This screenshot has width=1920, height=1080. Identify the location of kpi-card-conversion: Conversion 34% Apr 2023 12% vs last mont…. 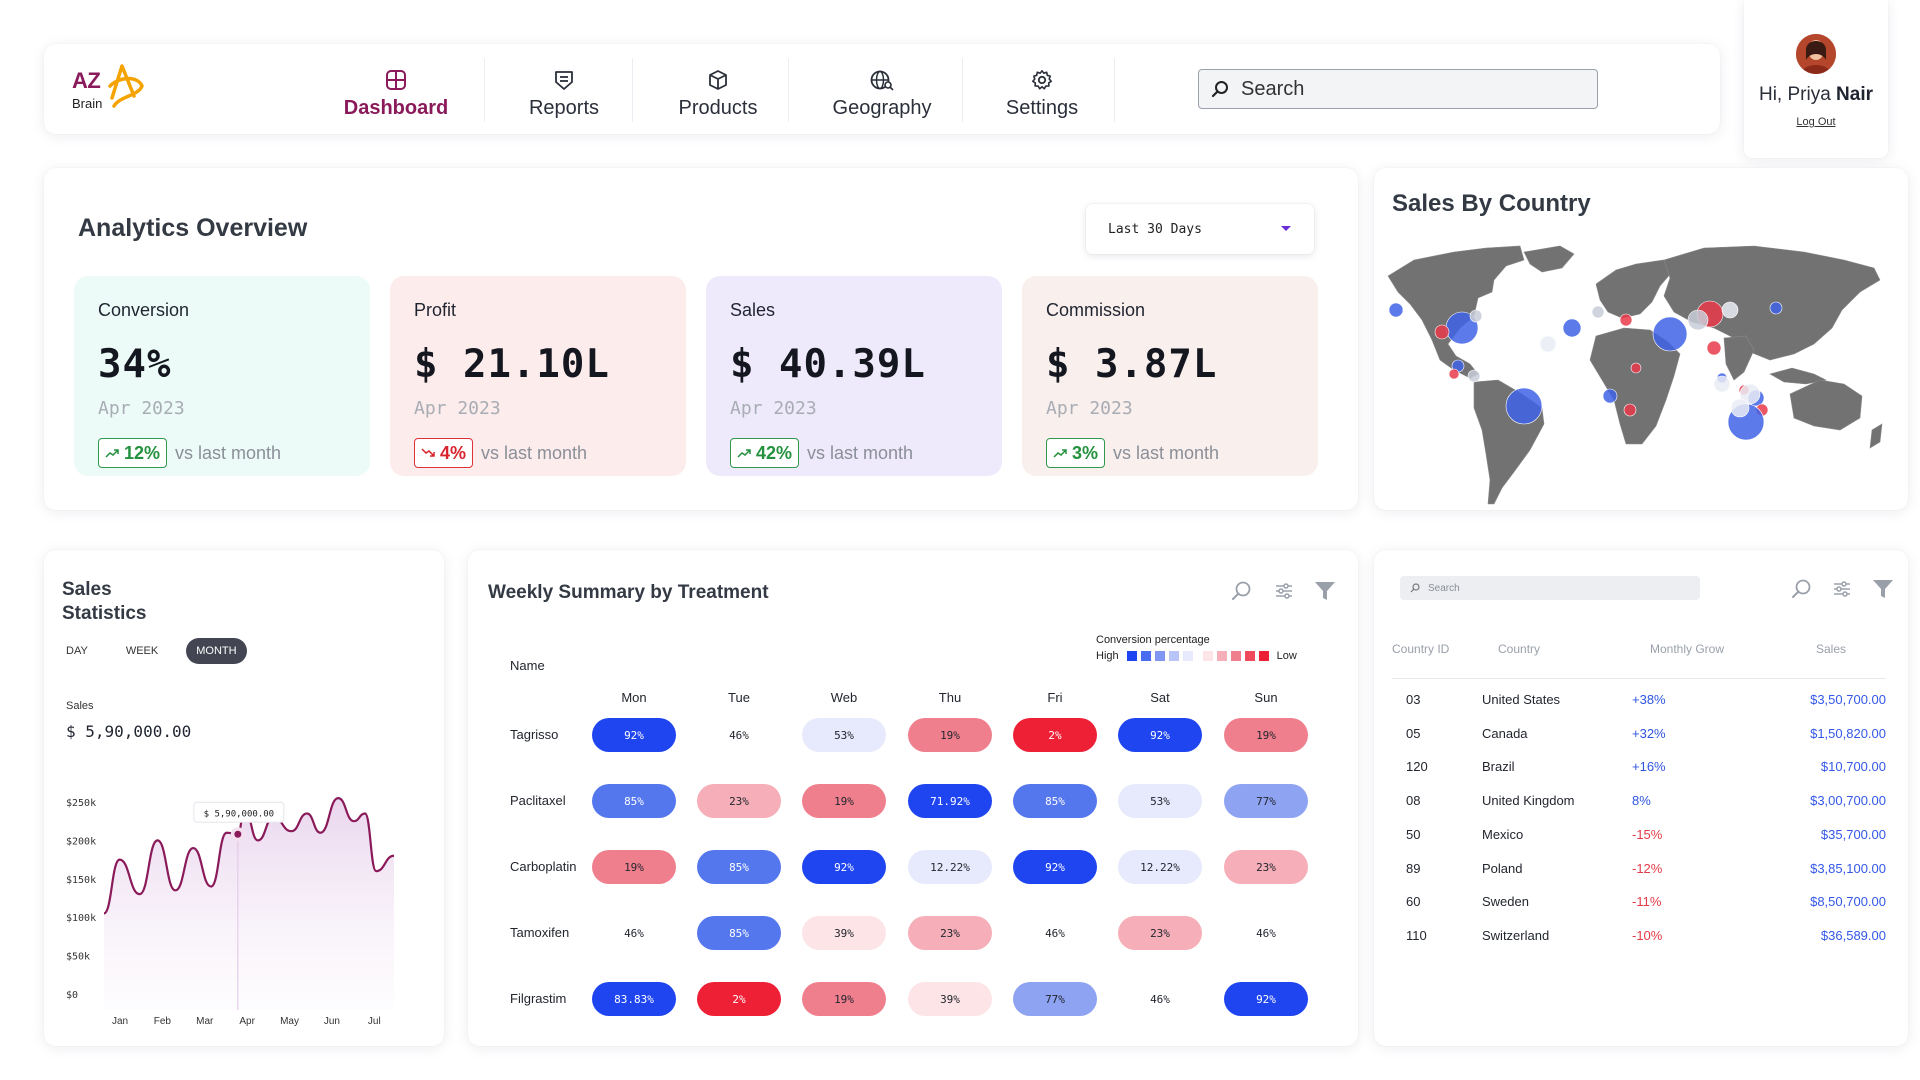
(222, 376).